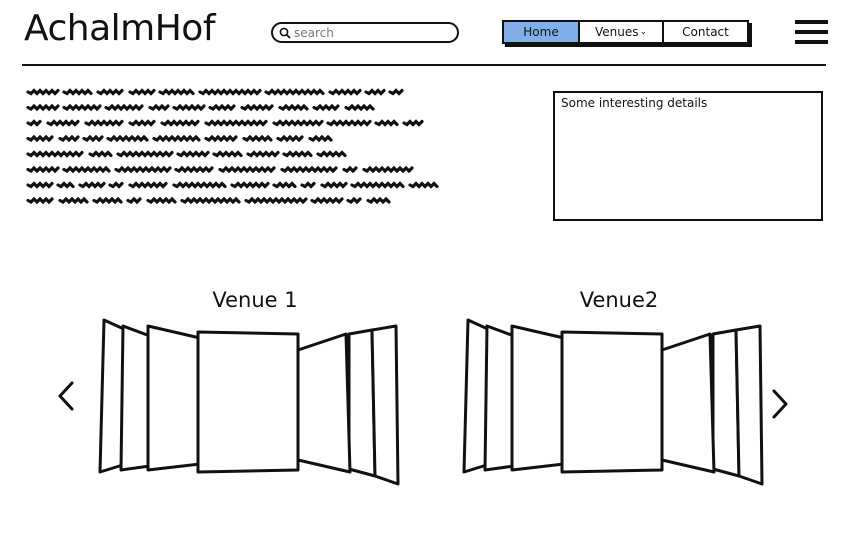 Image resolution: width=856 pixels, height=533 pixels. What do you see at coordinates (779, 404) in the screenshot?
I see `chevron-right-icon` at bounding box center [779, 404].